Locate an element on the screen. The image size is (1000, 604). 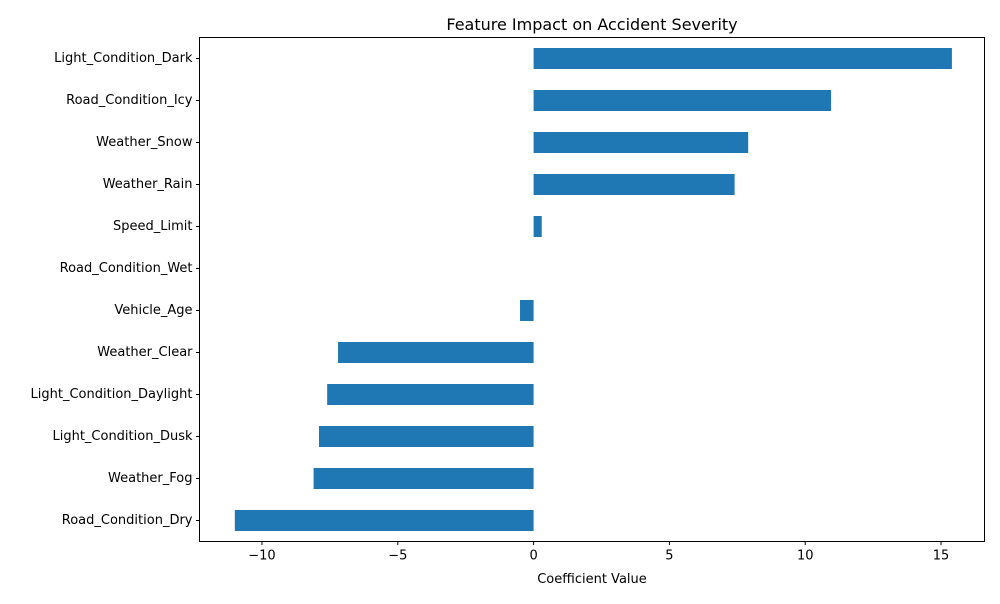
x-axis: −10 −5 0 5 10 15 is located at coordinates (599, 552).